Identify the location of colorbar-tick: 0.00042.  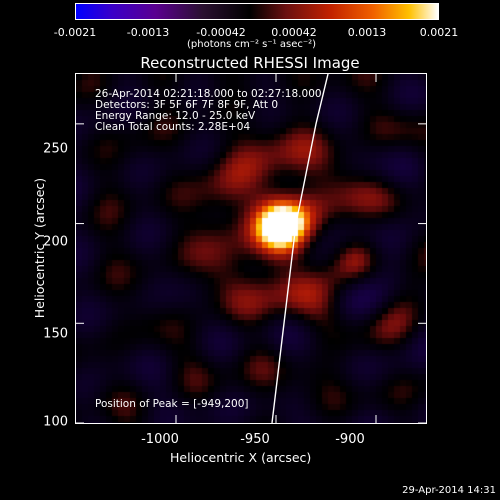
(294, 32).